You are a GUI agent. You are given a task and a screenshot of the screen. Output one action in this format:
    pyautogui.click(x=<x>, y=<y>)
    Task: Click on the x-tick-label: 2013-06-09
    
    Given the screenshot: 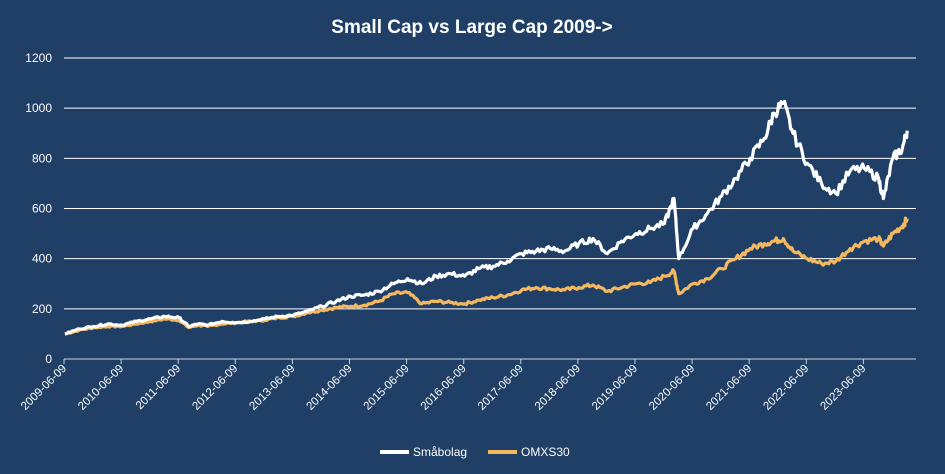 What is the action you would take?
    pyautogui.click(x=272, y=388)
    